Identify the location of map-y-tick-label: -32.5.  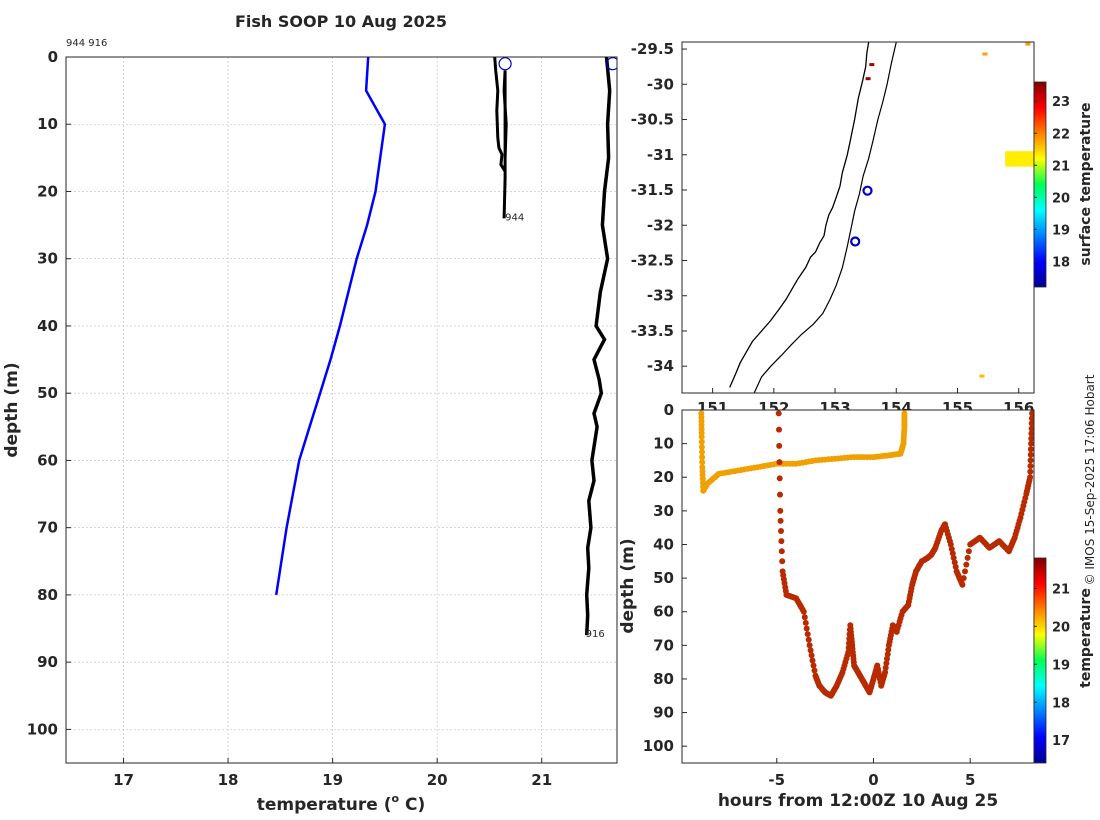
(652, 260).